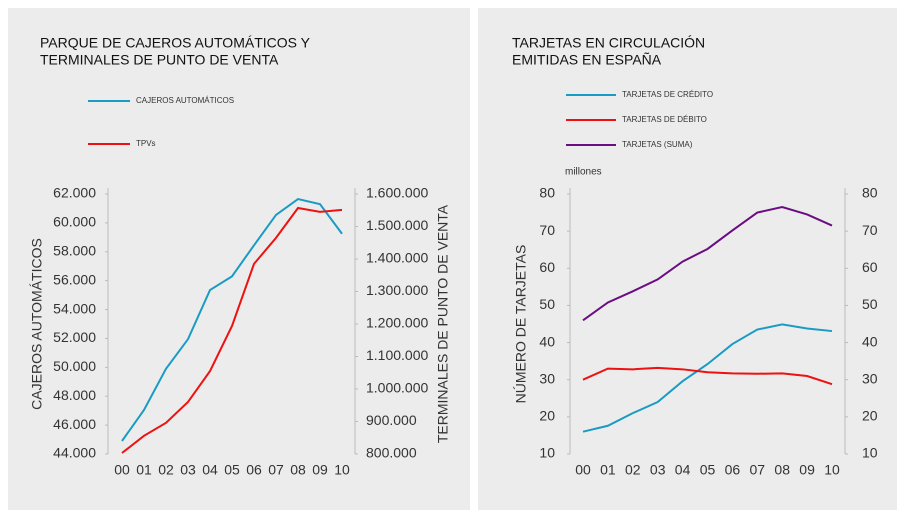 The image size is (905, 515). Describe the element at coordinates (74, 222) in the screenshot. I see `y-tick-label: 60.000` at that location.